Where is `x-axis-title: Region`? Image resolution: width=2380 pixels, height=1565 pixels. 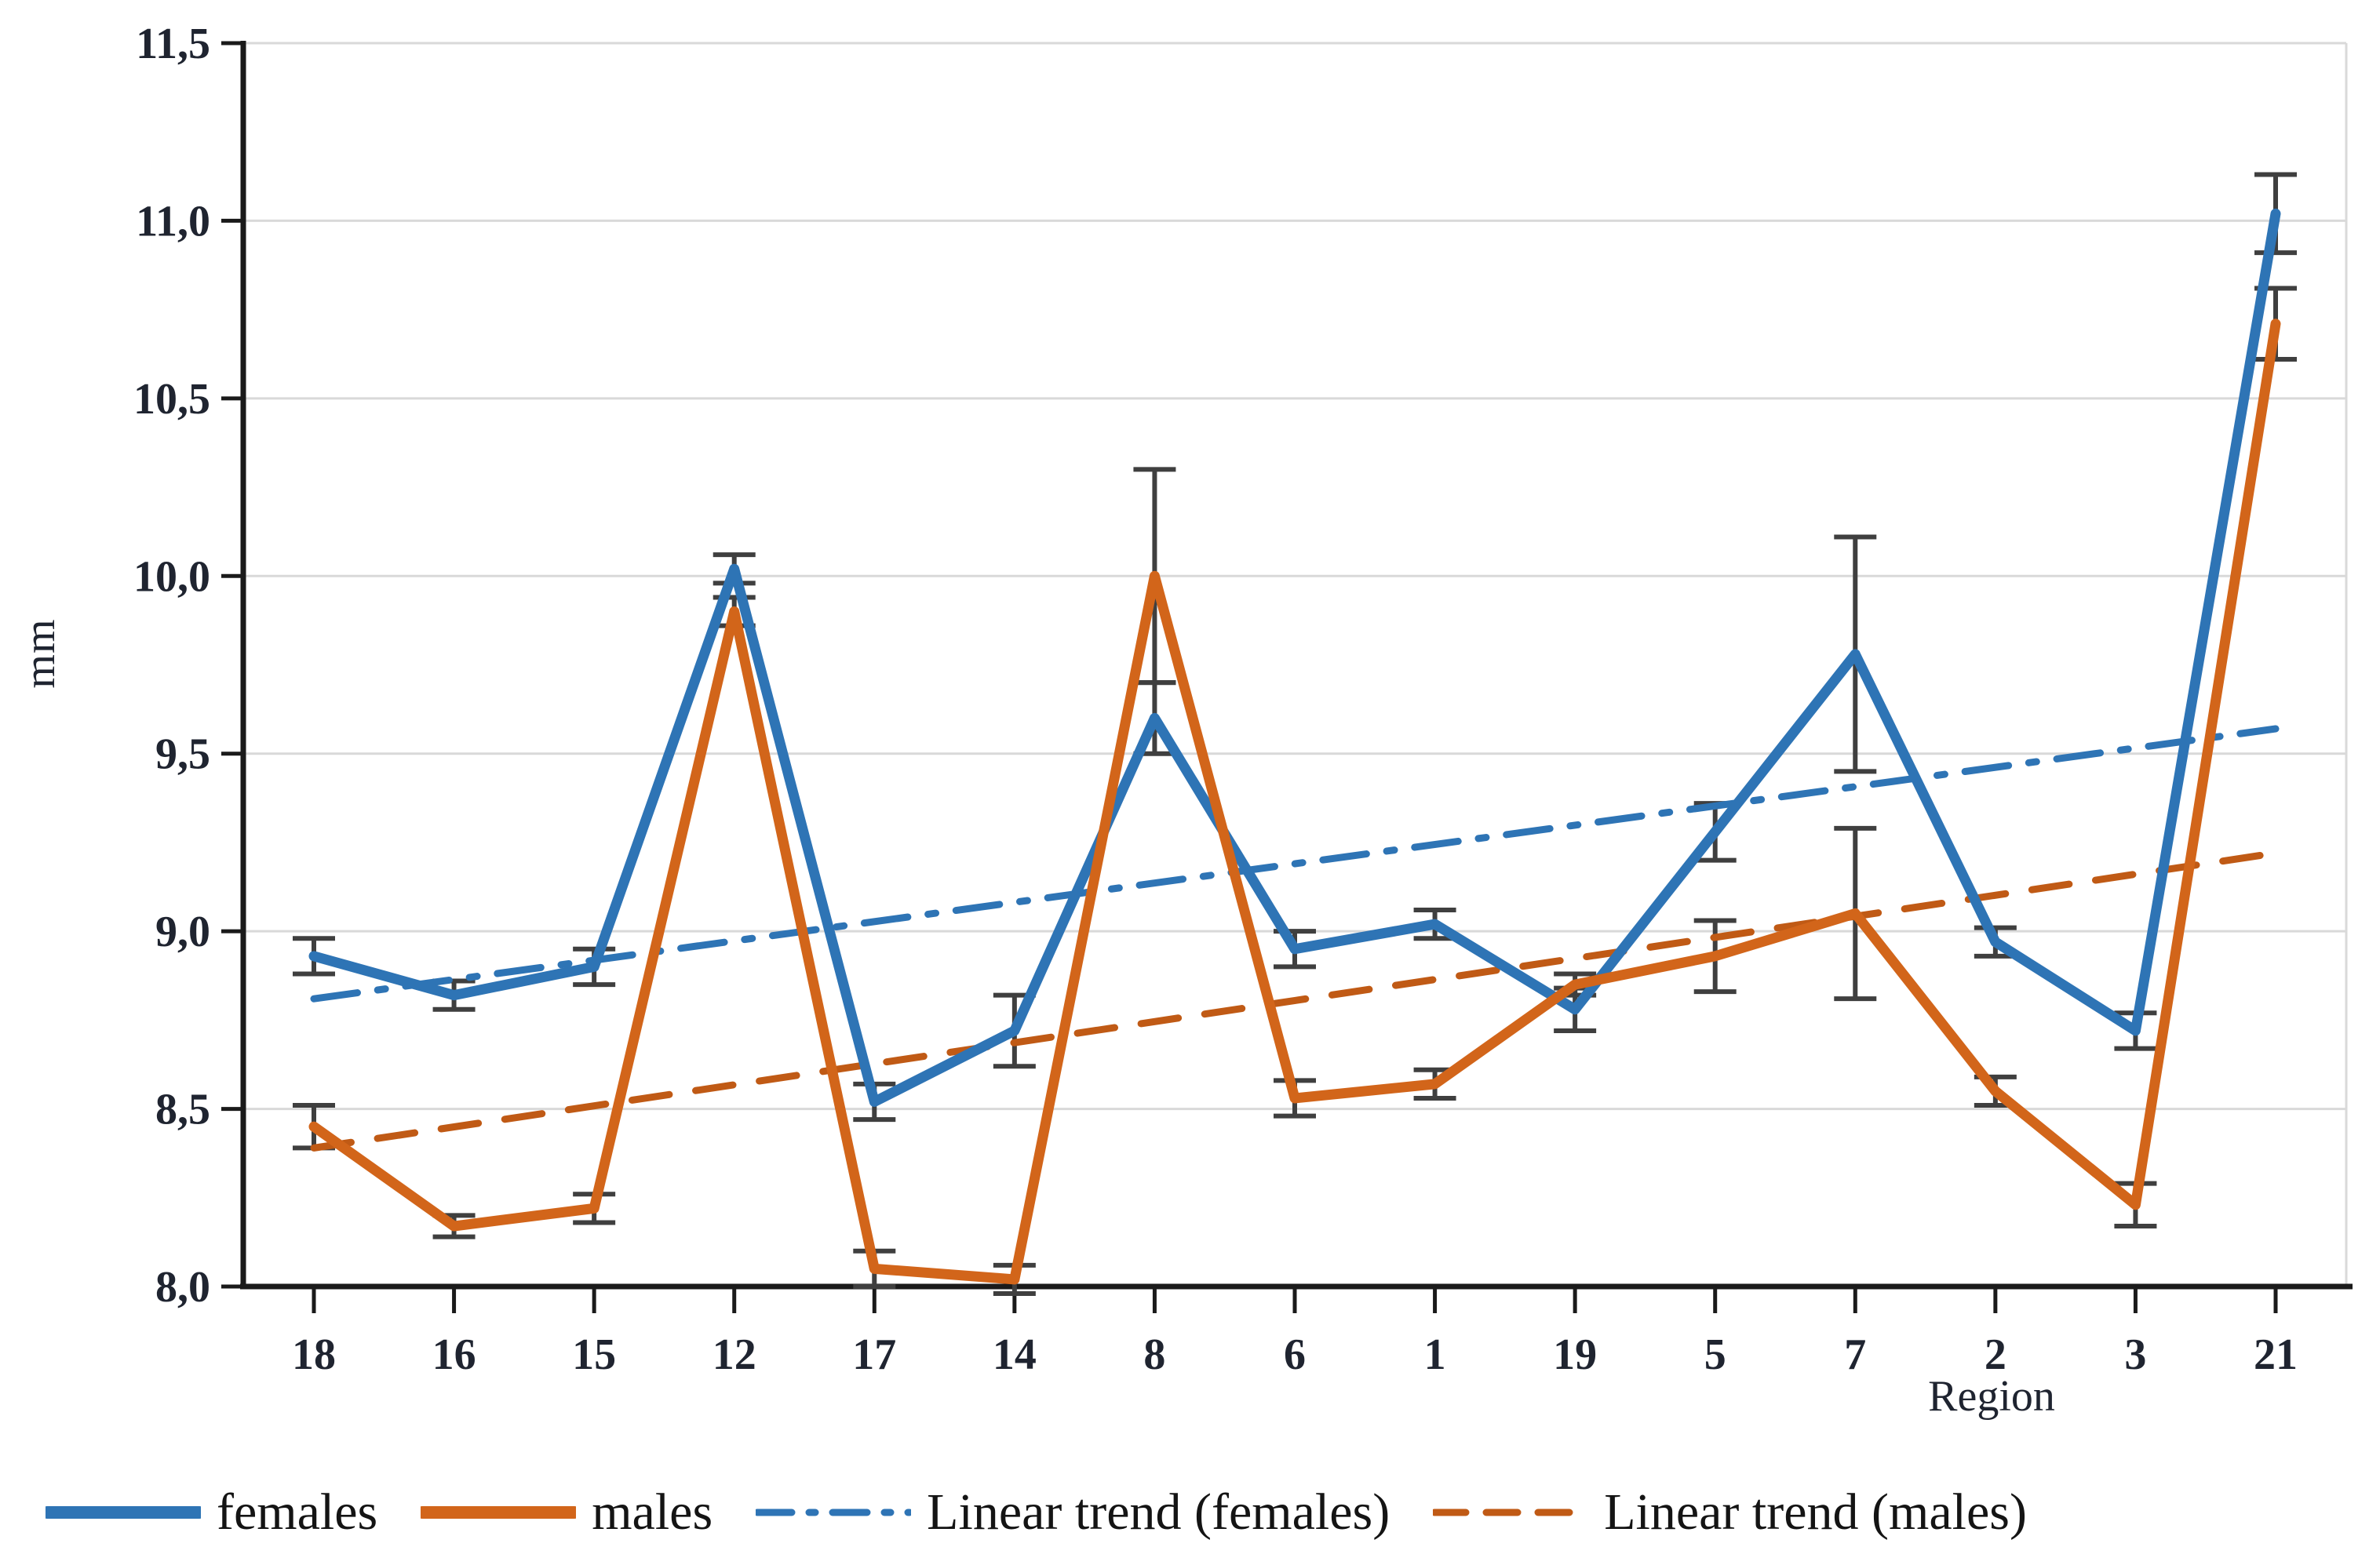
x-axis-title: Region is located at coordinates (1991, 1396).